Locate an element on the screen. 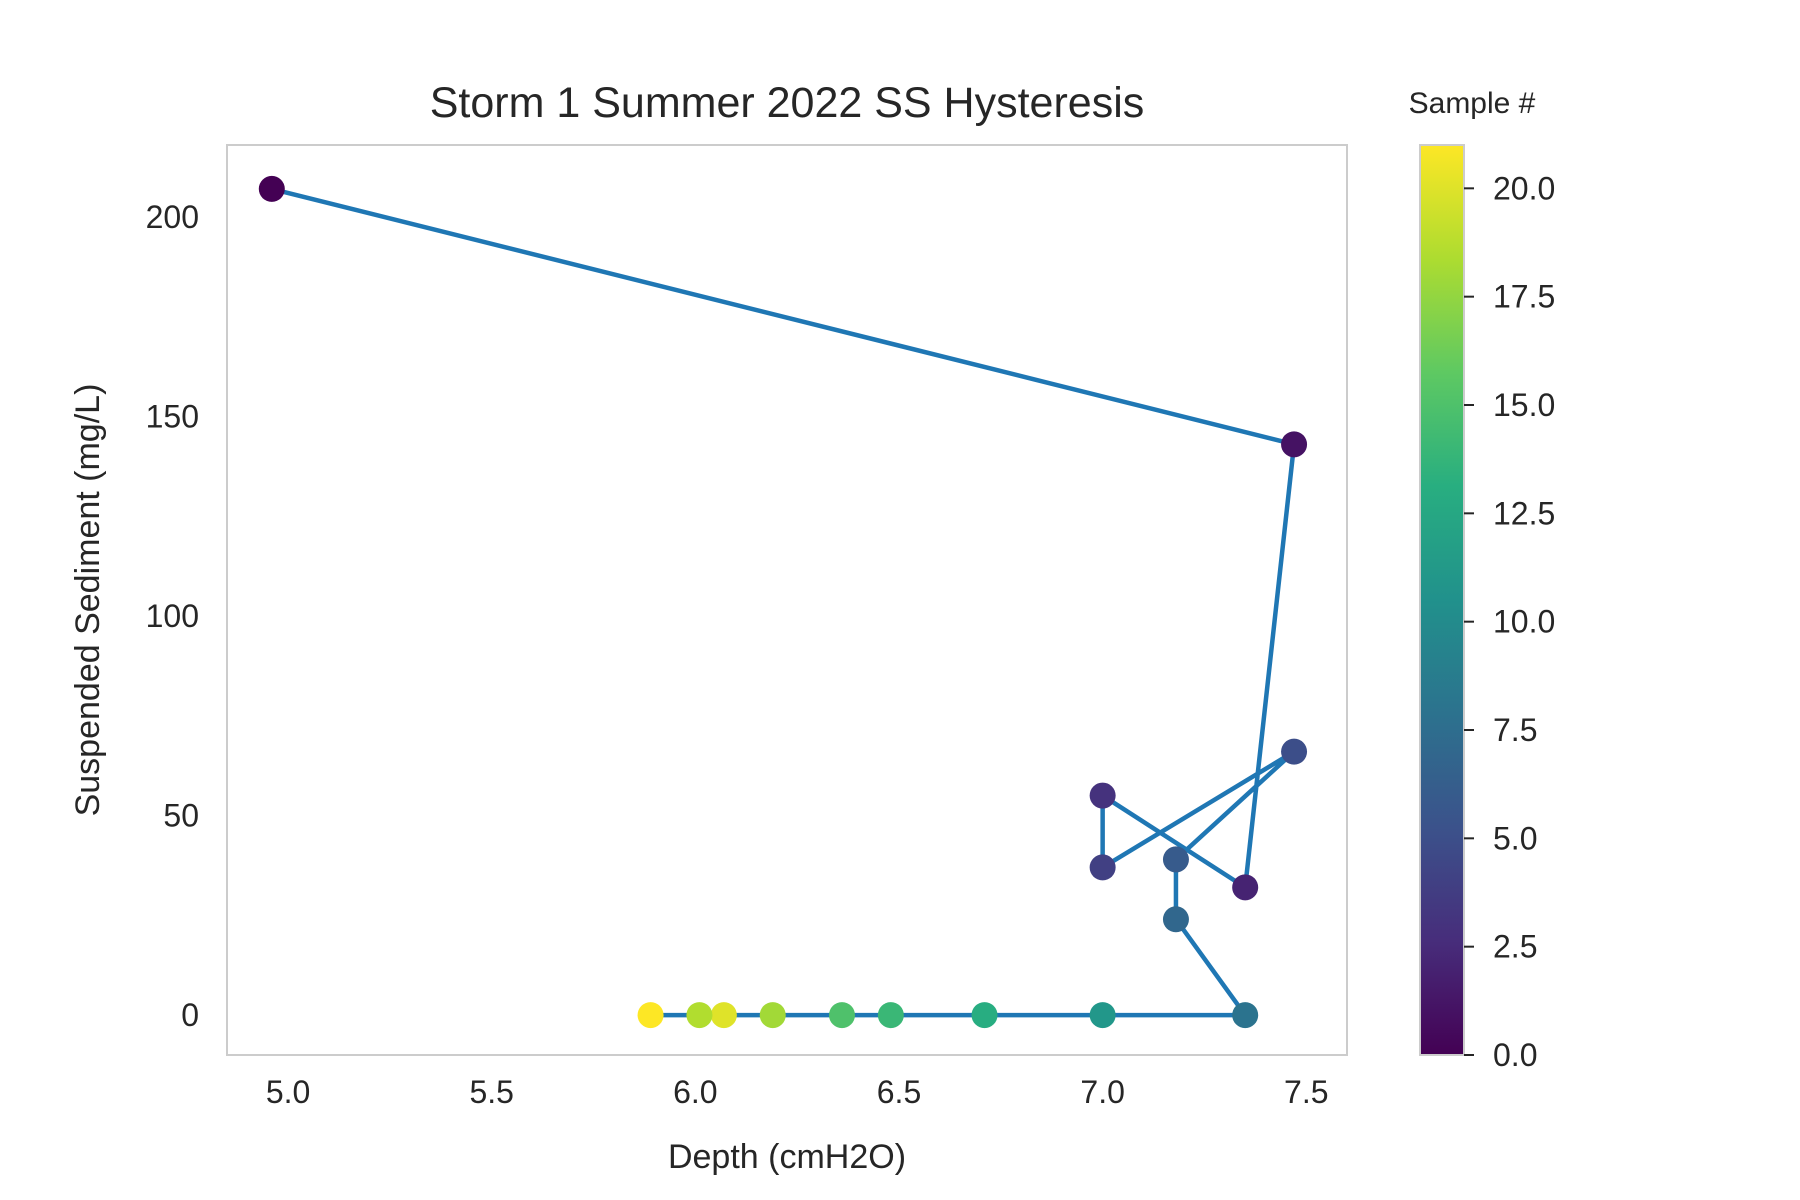 The height and width of the screenshot is (1200, 1800). colorbar-tick-label: 10.0 is located at coordinates (1524, 622).